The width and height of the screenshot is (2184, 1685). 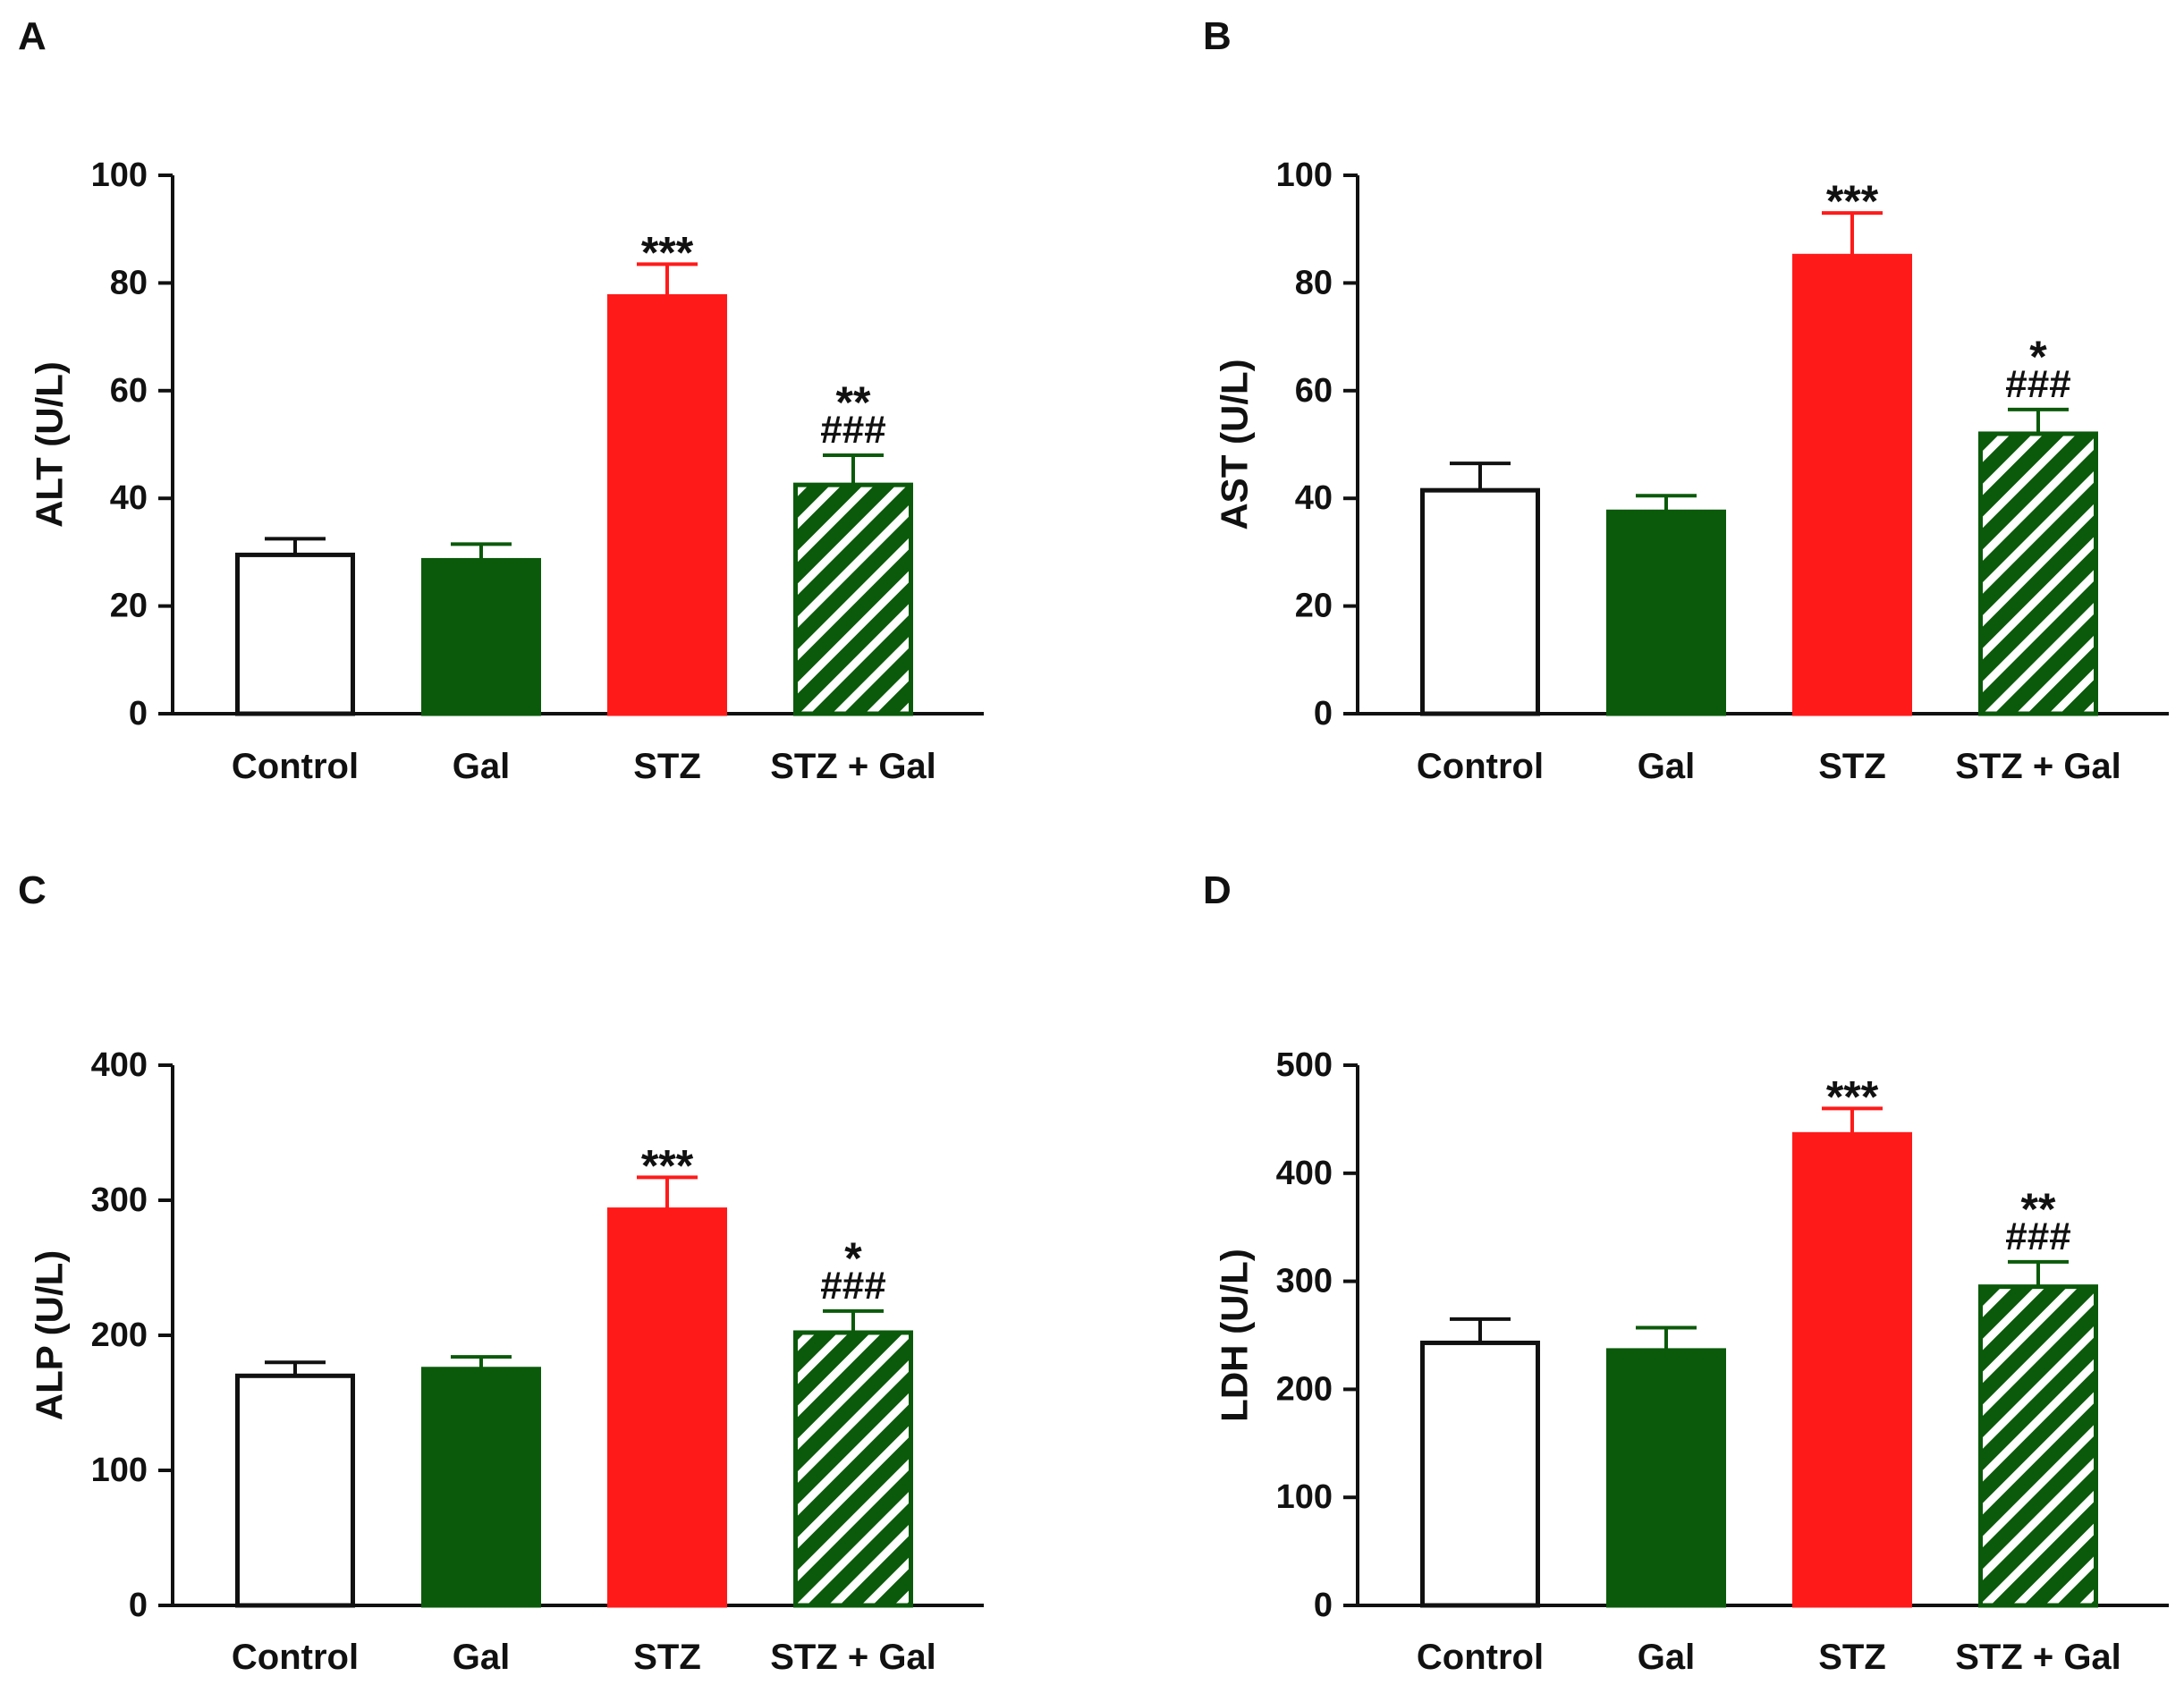 What do you see at coordinates (50, 444) in the screenshot?
I see `y-axis-label: ALT (U/L)` at bounding box center [50, 444].